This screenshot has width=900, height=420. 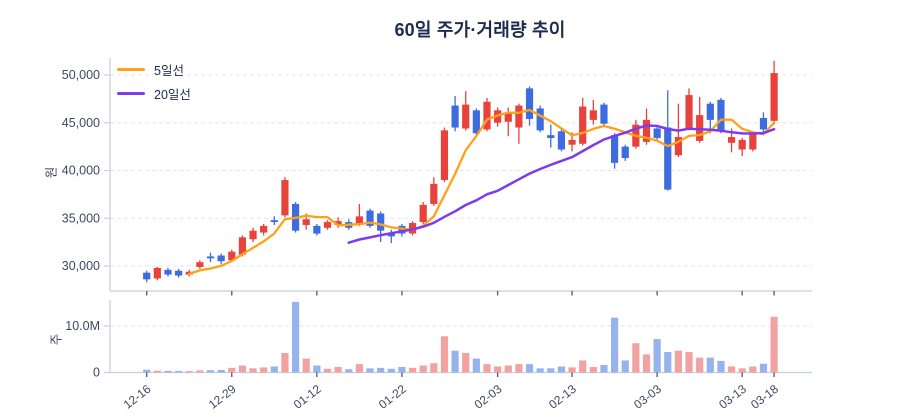 I want to click on volume-tick-label: 10.0M, so click(x=82, y=326).